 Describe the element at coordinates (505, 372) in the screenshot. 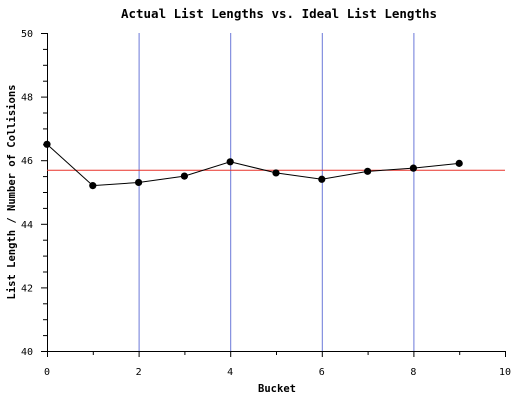

I see `x-tick-label: 10` at that location.